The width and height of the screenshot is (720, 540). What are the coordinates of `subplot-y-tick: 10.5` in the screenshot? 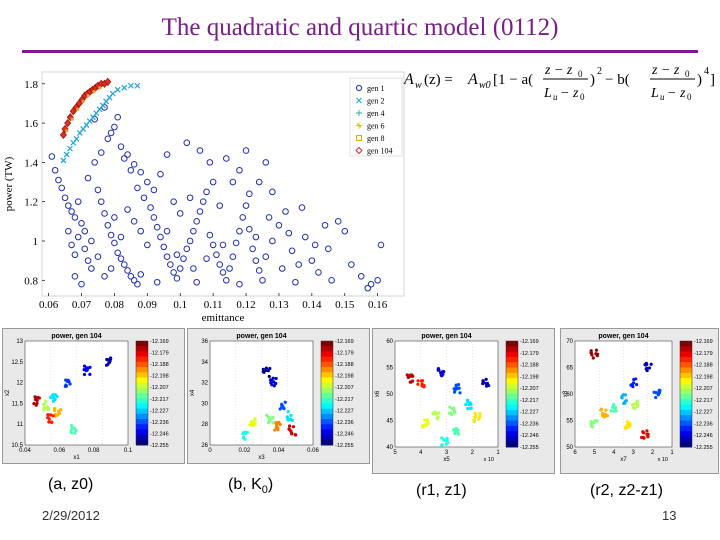 It's located at (17, 446).